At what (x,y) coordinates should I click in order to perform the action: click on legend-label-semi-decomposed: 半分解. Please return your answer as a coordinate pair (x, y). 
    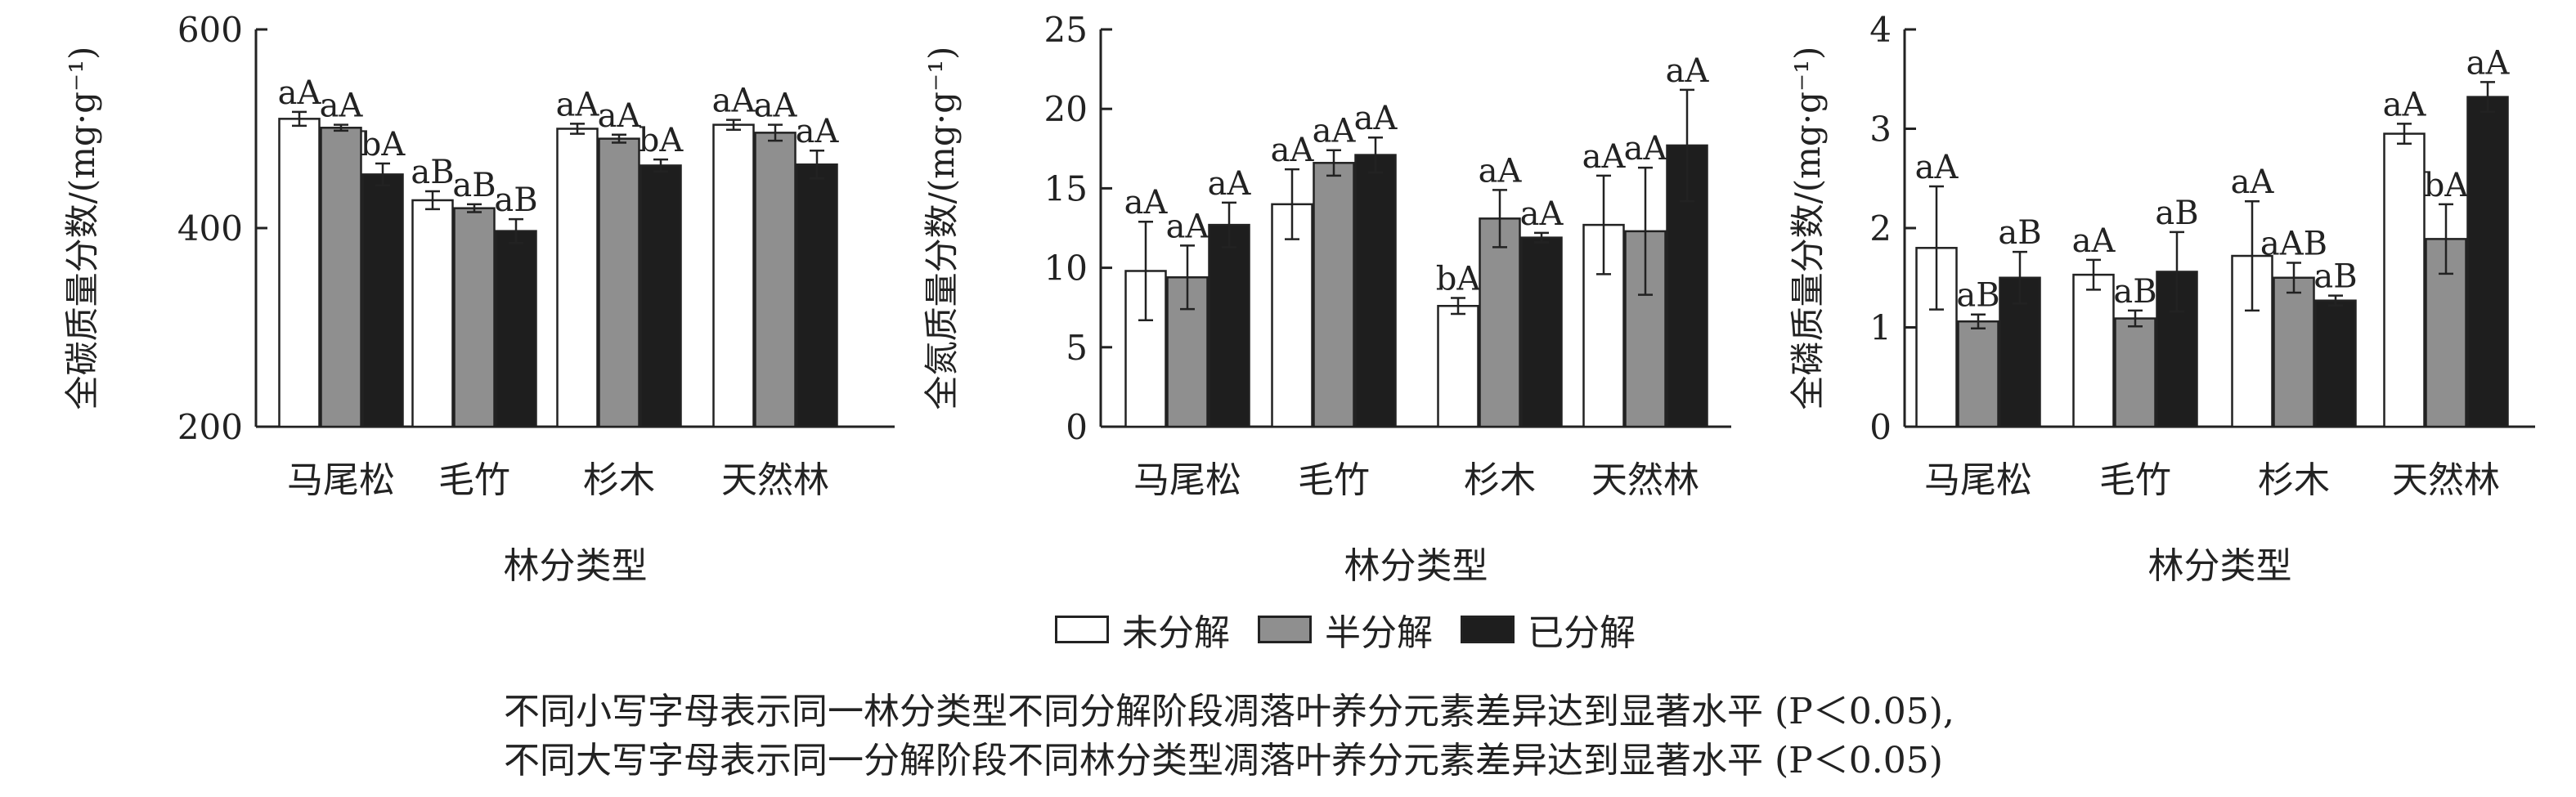
    Looking at the image, I should click on (1379, 633).